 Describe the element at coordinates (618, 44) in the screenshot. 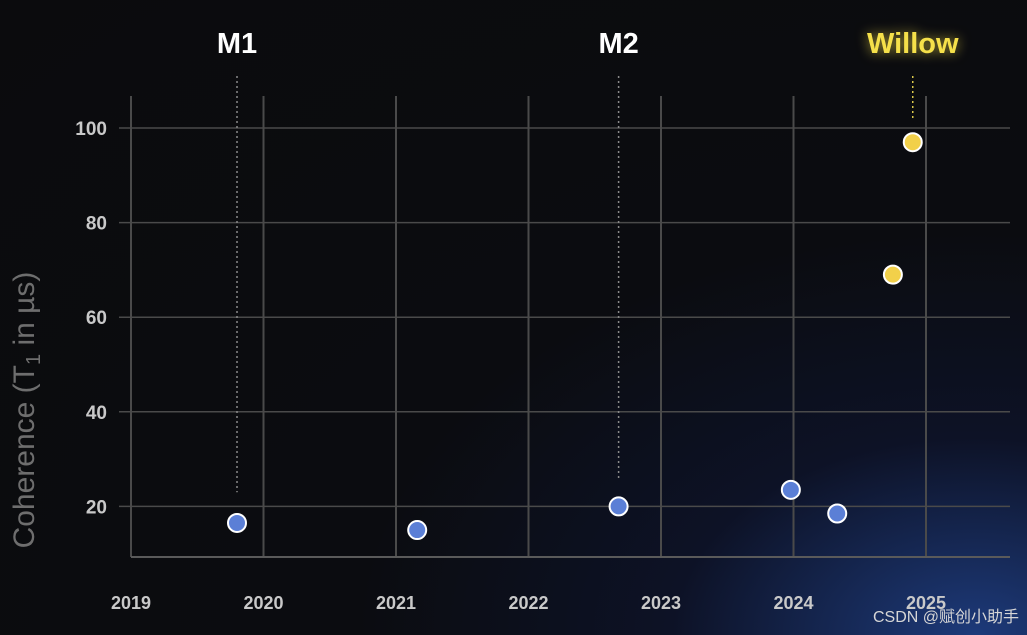

I see `annotation-label: M2` at that location.